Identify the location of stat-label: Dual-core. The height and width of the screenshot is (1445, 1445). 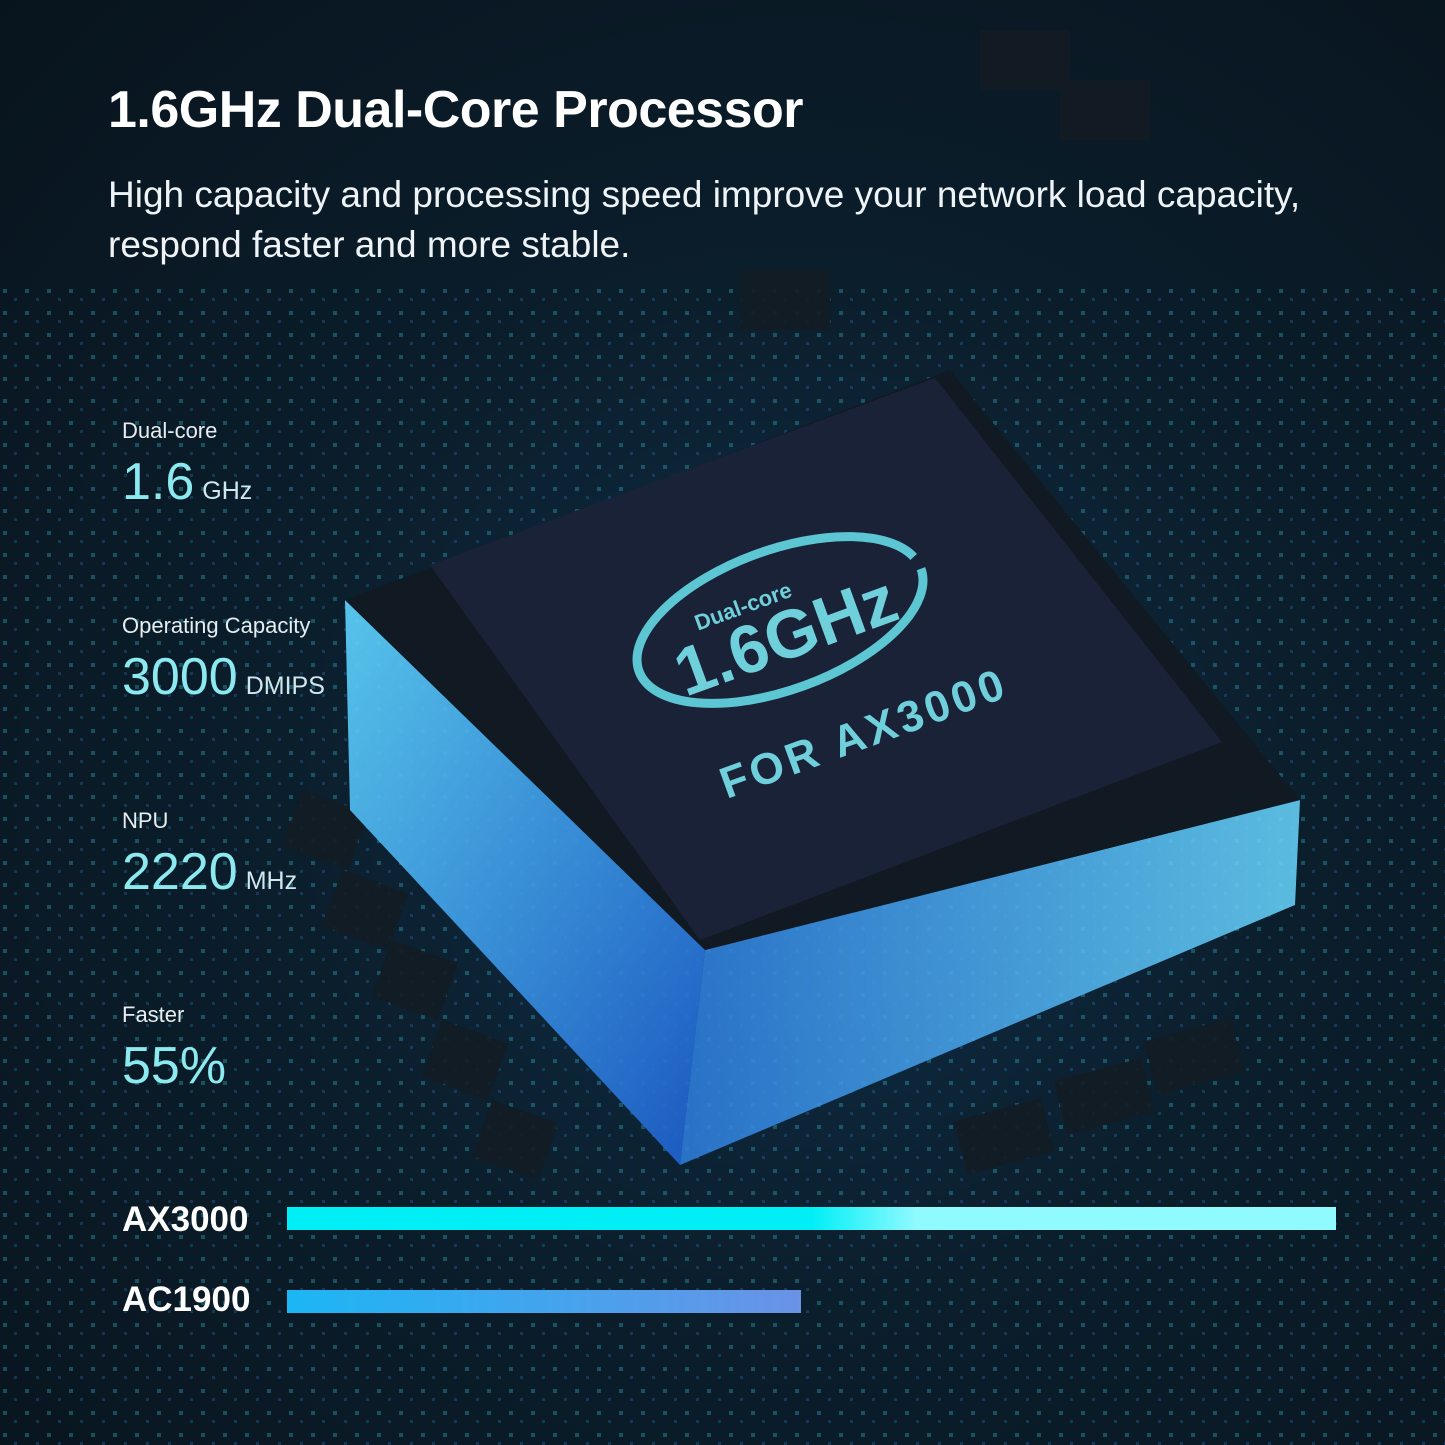
(170, 430).